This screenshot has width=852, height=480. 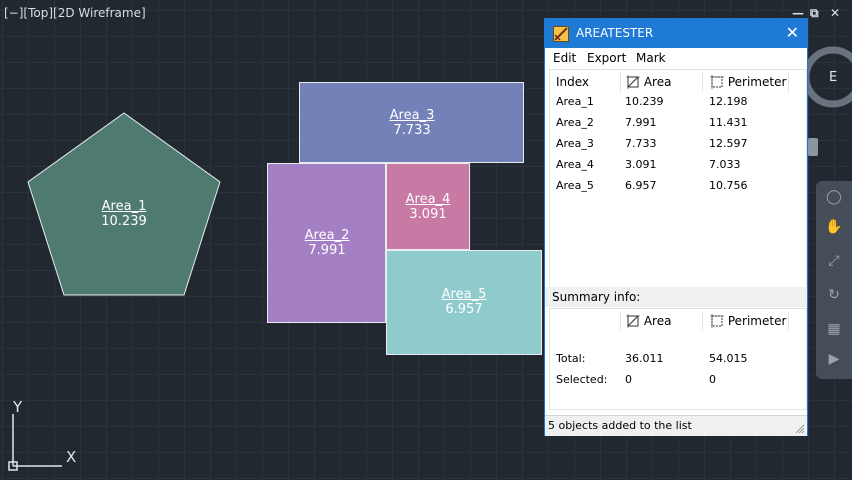 What do you see at coordinates (728, 122) in the screenshot?
I see `row-perimeter: 11.431` at bounding box center [728, 122].